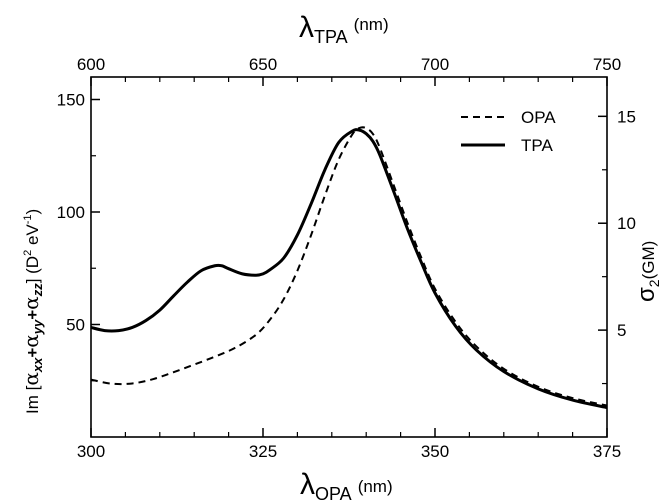 This screenshot has height=504, width=665. I want to click on left-axis-ticks: 50 100 150, so click(78, 236).